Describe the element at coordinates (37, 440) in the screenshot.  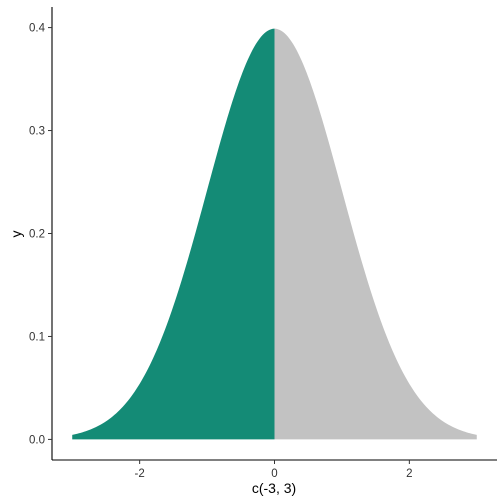
I see `y-tick-label: 0.0` at that location.